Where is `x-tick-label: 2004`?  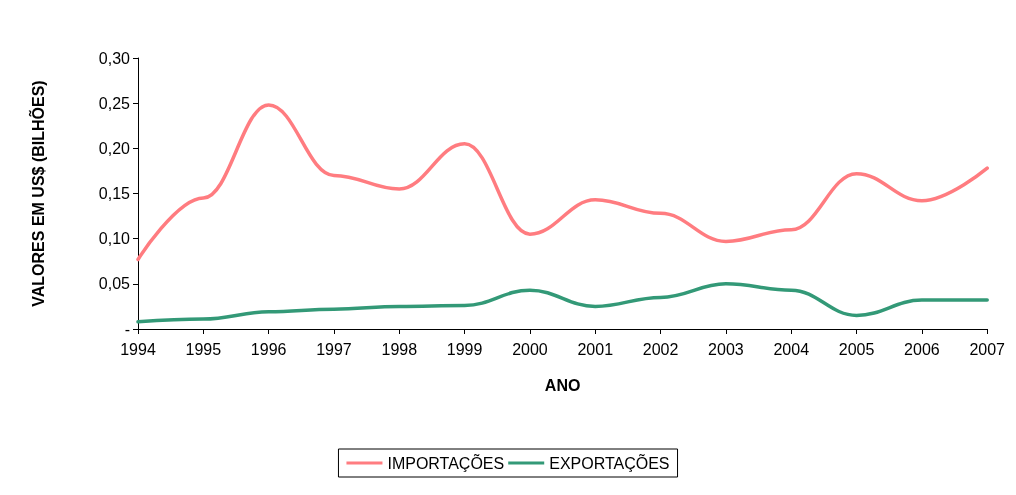
x-tick-label: 2004 is located at coordinates (791, 349).